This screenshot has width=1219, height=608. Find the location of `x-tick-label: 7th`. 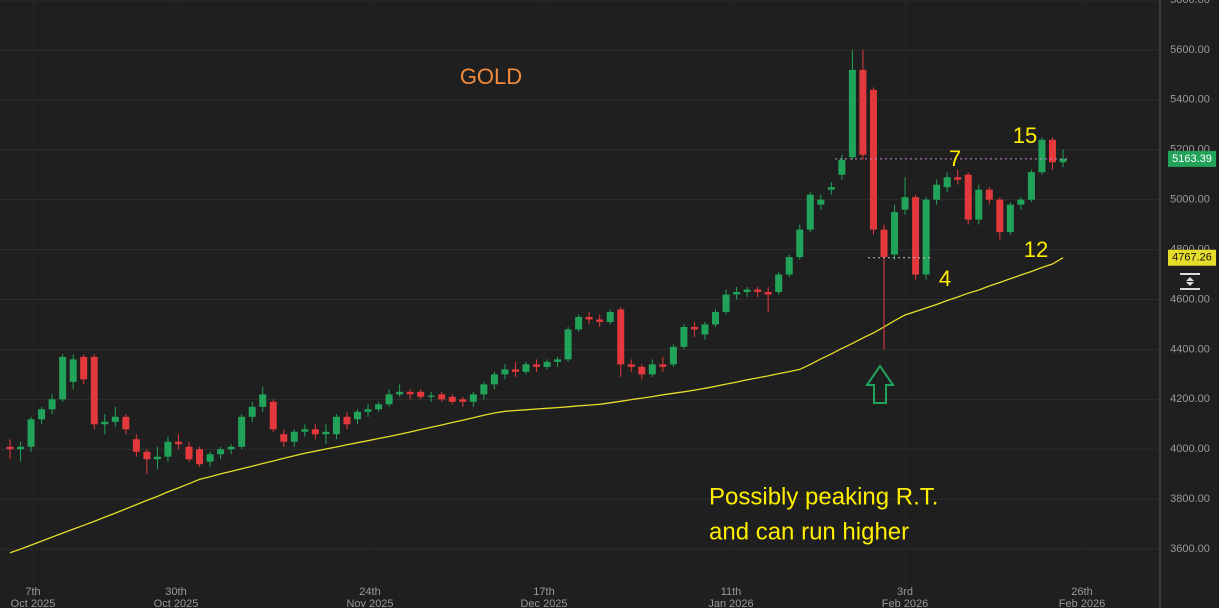

x-tick-label: 7th is located at coordinates (32, 592).